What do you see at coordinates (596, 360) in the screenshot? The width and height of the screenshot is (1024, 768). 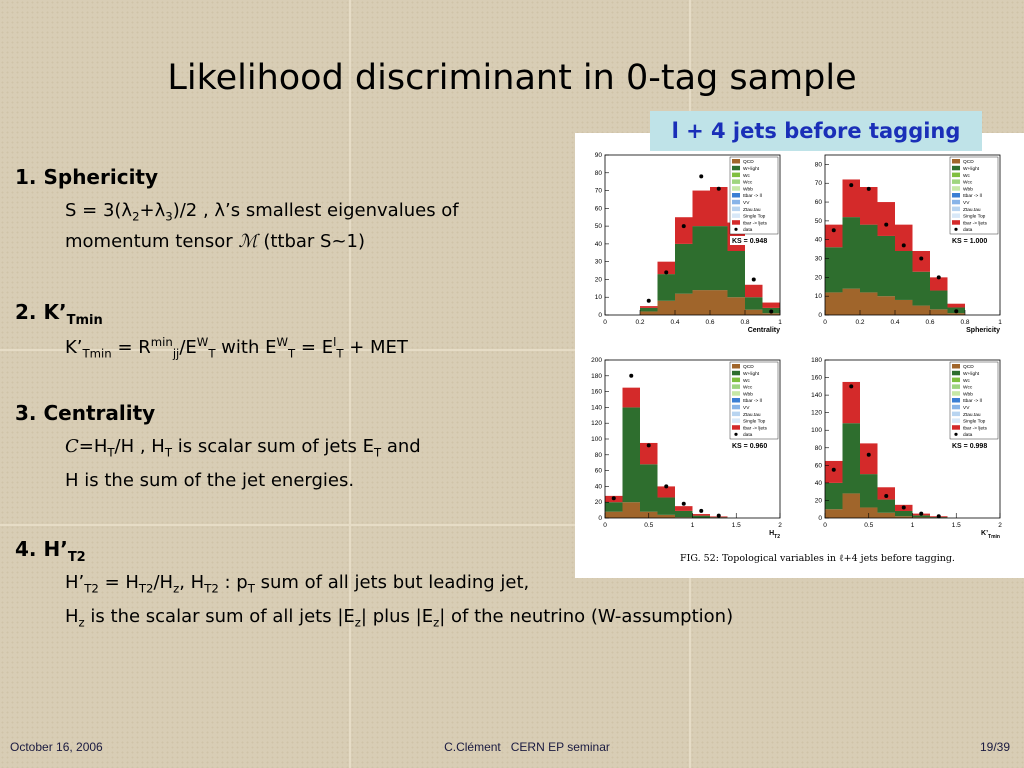 I see `y-tick-label: 200` at bounding box center [596, 360].